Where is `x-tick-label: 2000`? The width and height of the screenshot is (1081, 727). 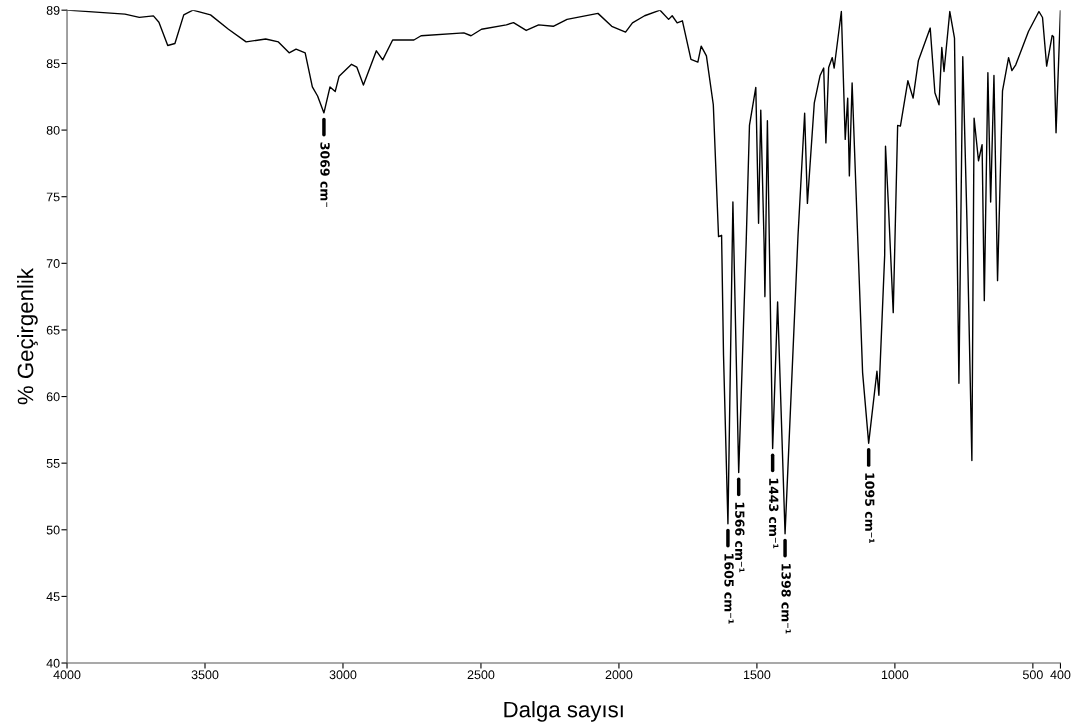 x-tick-label: 2000 is located at coordinates (619, 675).